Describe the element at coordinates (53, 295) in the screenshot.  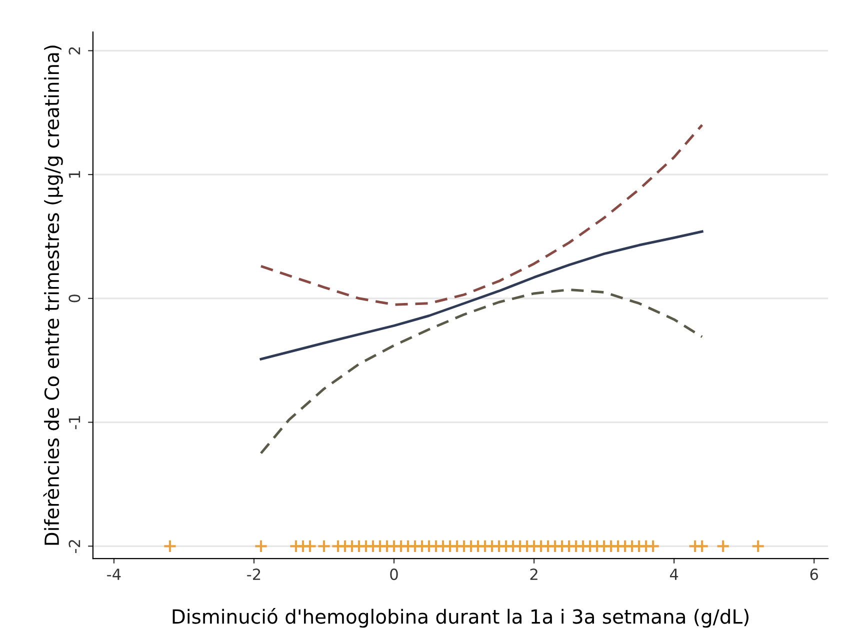
I see `y-axis-title: Diferències de Co entre trimestres (µg/g creatinina)` at that location.